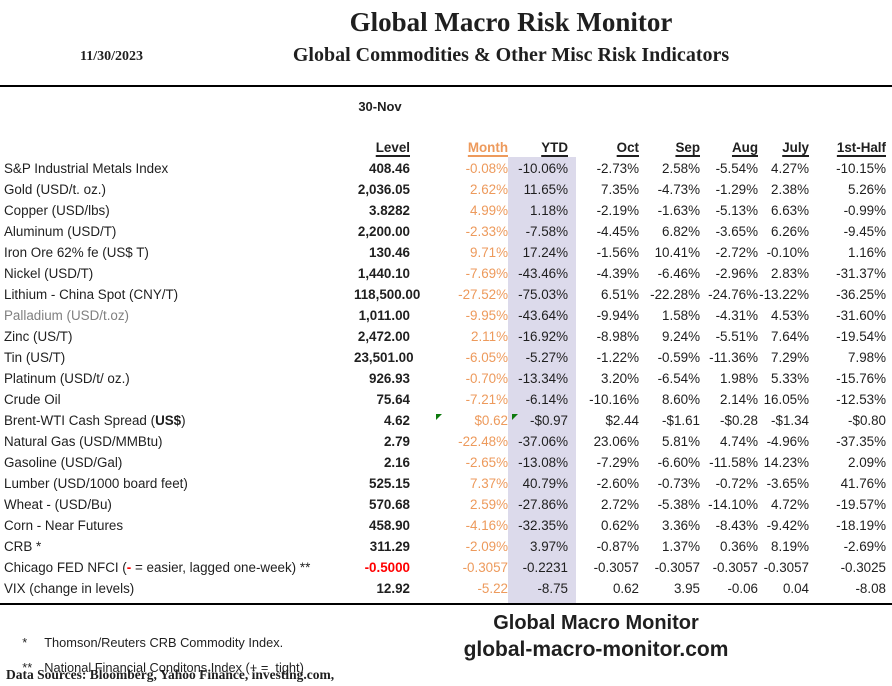  What do you see at coordinates (620, 378) in the screenshot?
I see `oct-value: 3.20%` at bounding box center [620, 378].